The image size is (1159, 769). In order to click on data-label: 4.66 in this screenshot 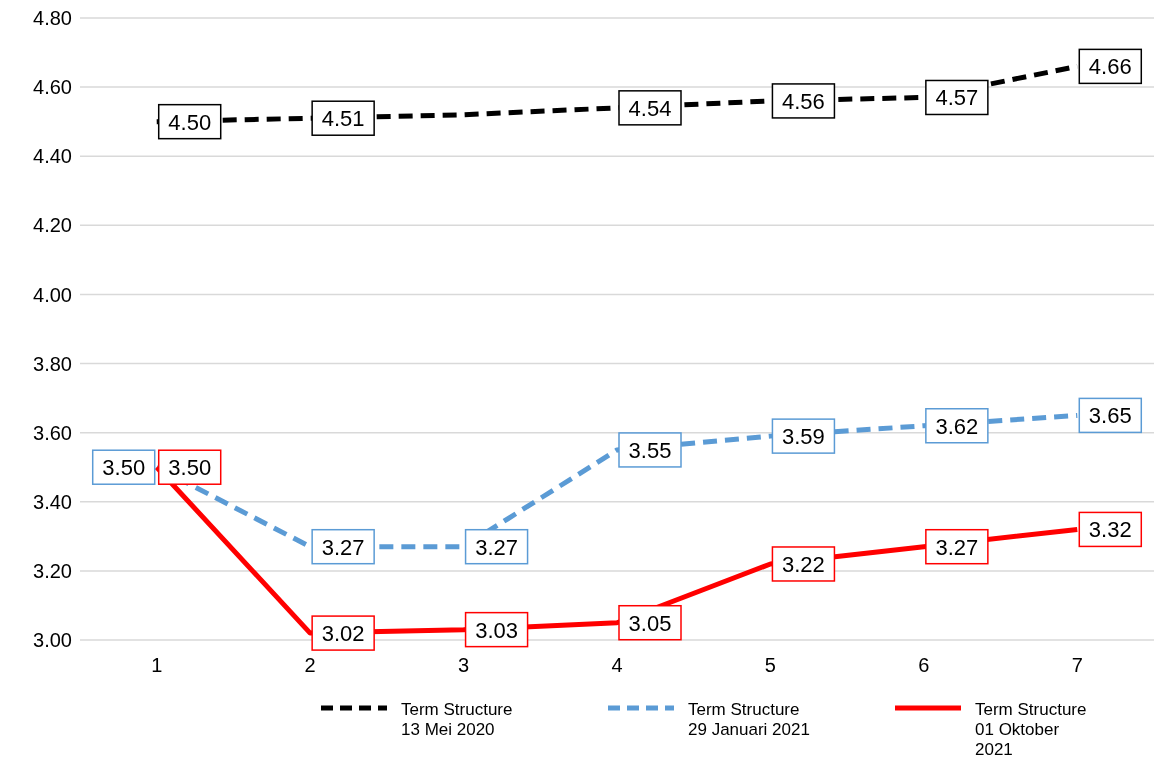, I will do `click(1110, 67)`.